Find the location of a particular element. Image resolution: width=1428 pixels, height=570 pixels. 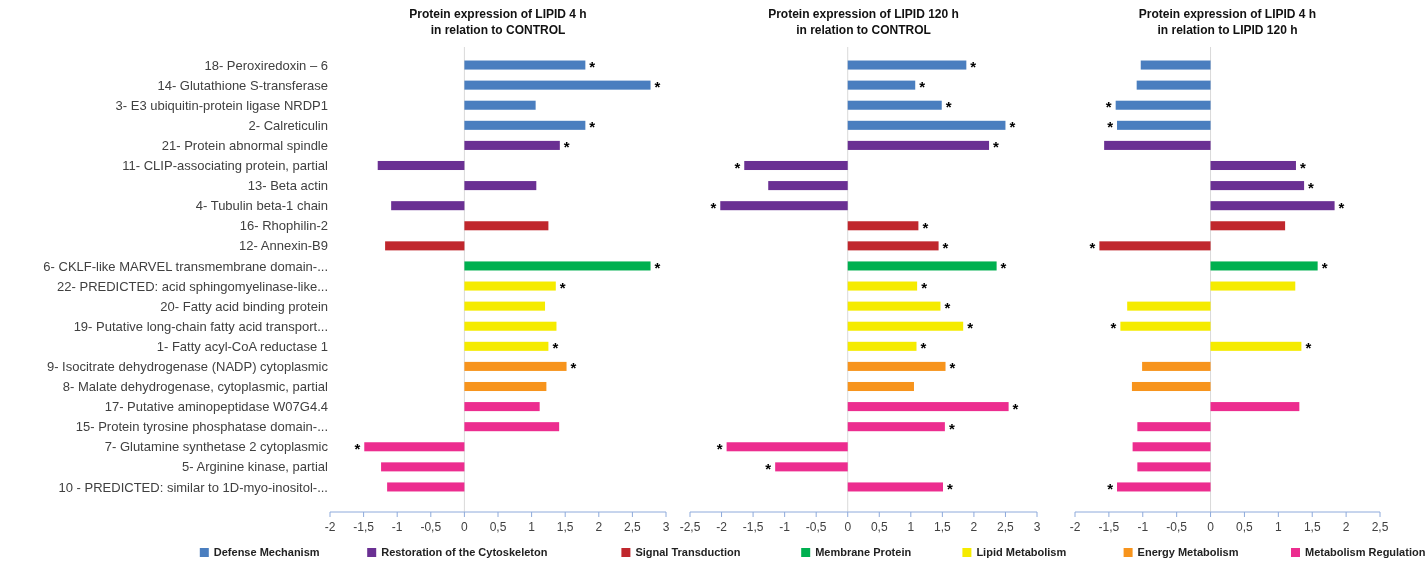

y-tick-label: 8- Malate dehydrogenase, cytoplasmic, partial is located at coordinates (195, 387).